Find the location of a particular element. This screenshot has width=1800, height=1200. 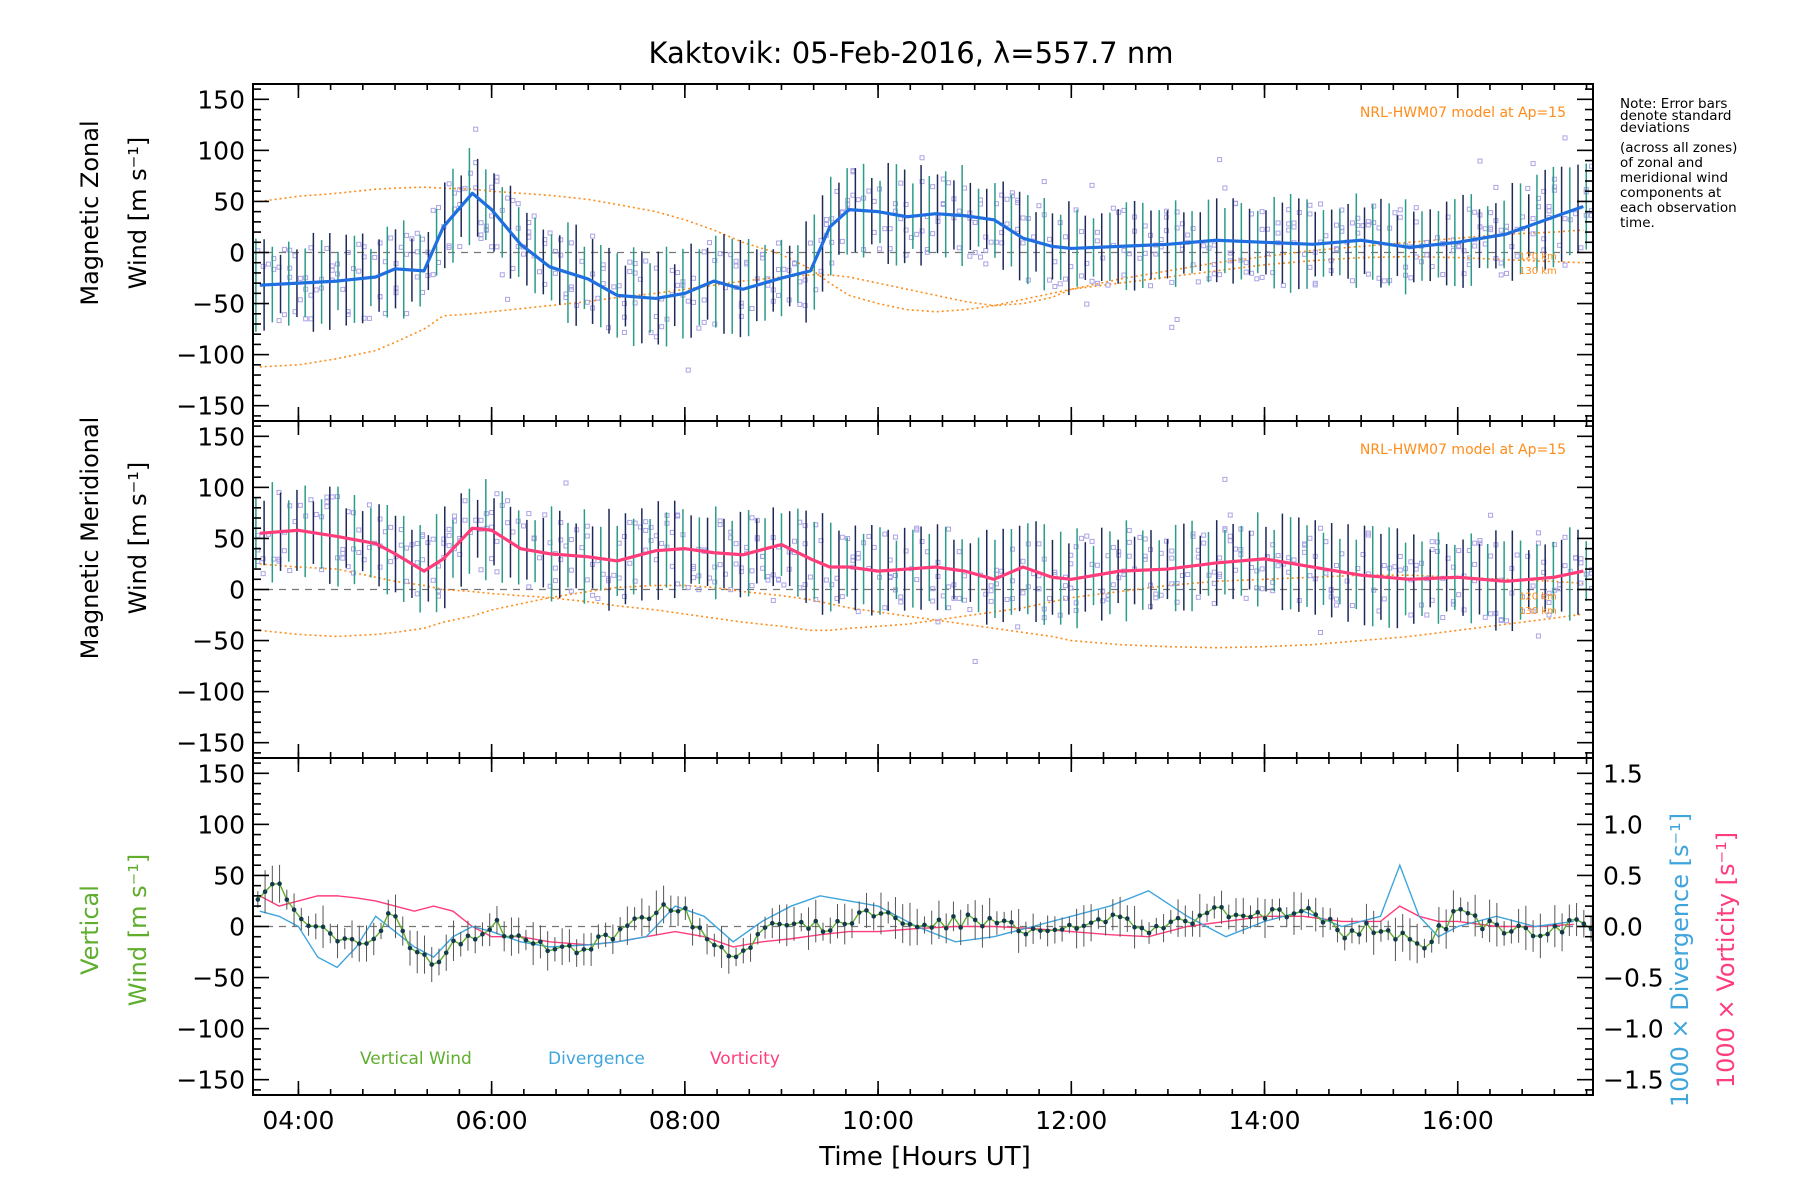

note-line: meridional wind is located at coordinates (1674, 178).